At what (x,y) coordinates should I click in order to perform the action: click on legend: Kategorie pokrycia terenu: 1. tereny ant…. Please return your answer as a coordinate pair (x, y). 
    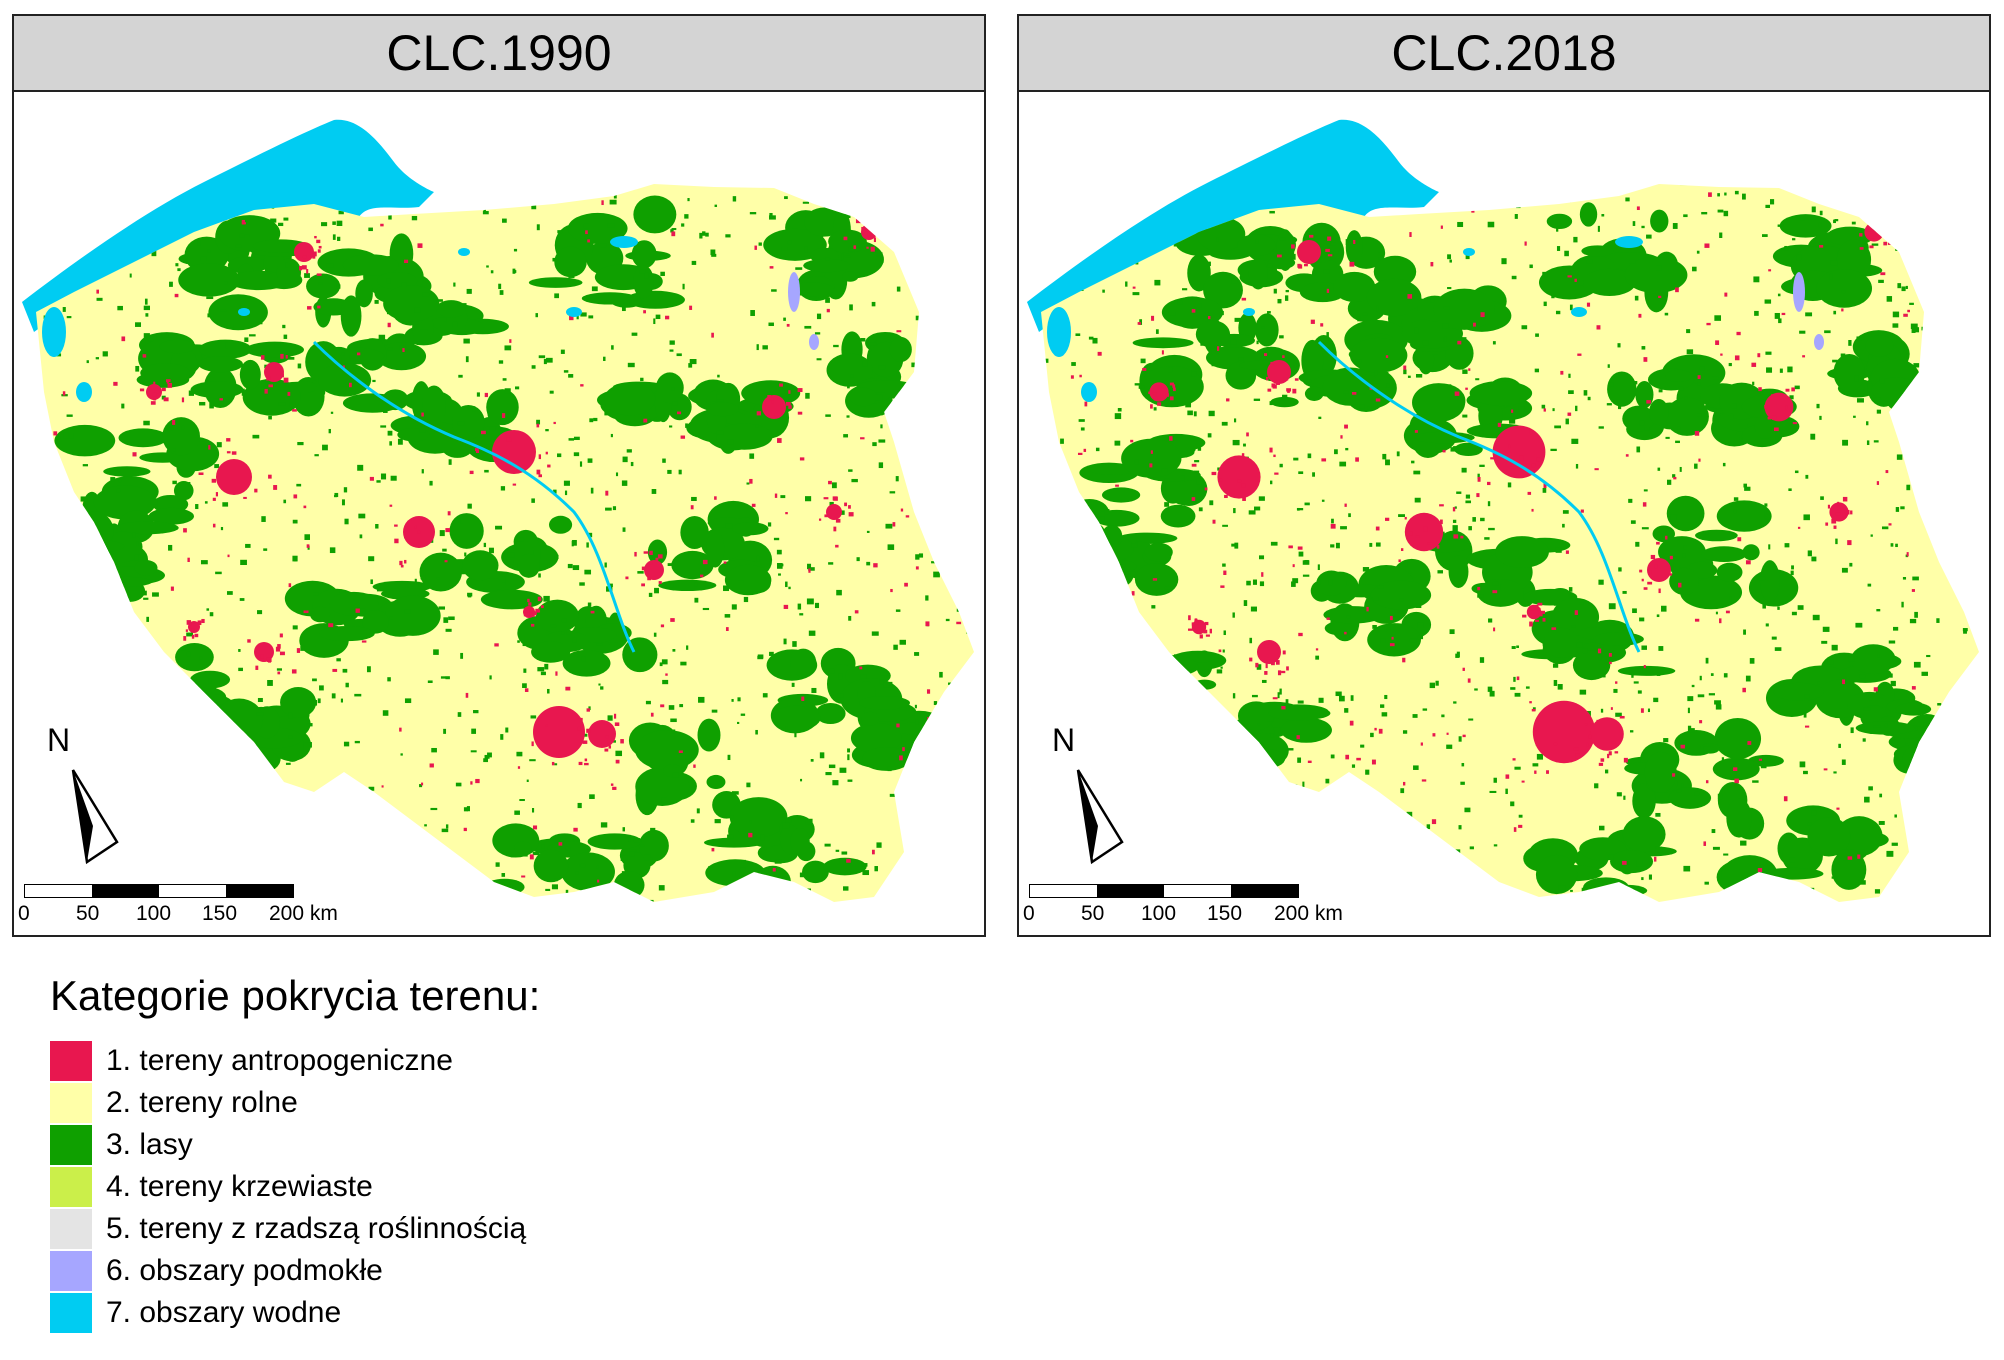
    Looking at the image, I should click on (295, 1153).